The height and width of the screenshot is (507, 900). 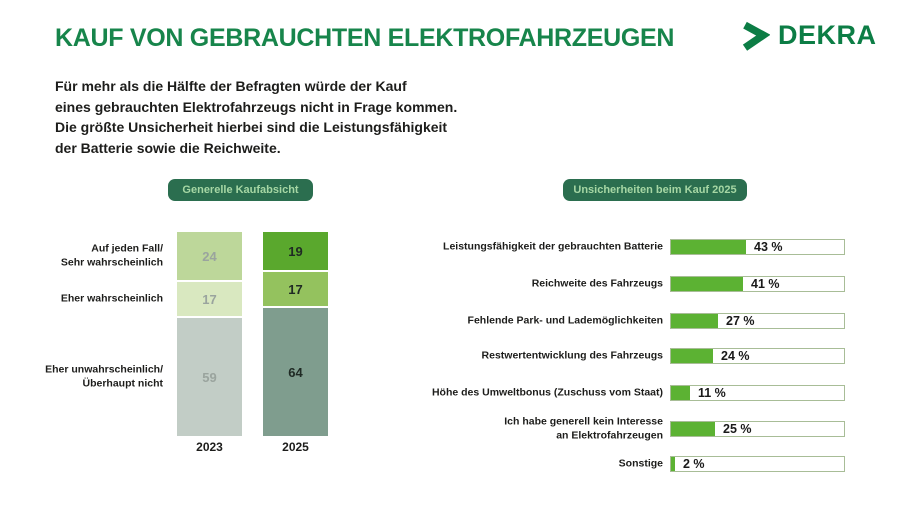 I want to click on category-label: Eher unwahrscheinlich/ Überhaupt nicht, so click(x=104, y=376).